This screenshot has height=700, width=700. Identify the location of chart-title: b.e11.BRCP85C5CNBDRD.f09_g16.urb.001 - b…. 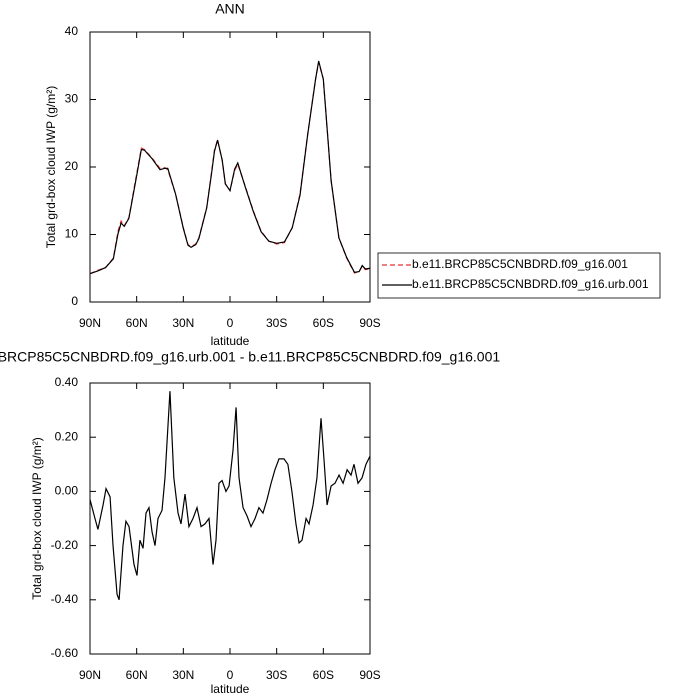
(250, 357).